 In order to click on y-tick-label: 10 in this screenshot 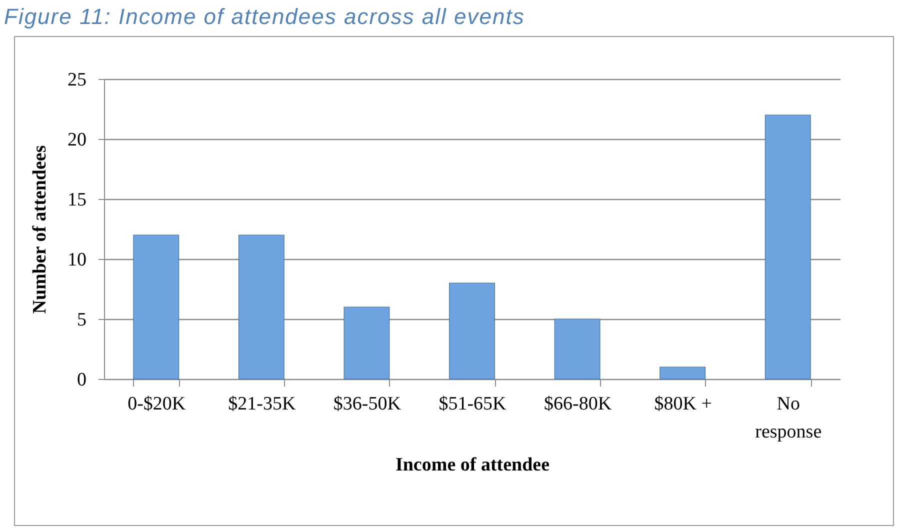, I will do `click(77, 260)`.